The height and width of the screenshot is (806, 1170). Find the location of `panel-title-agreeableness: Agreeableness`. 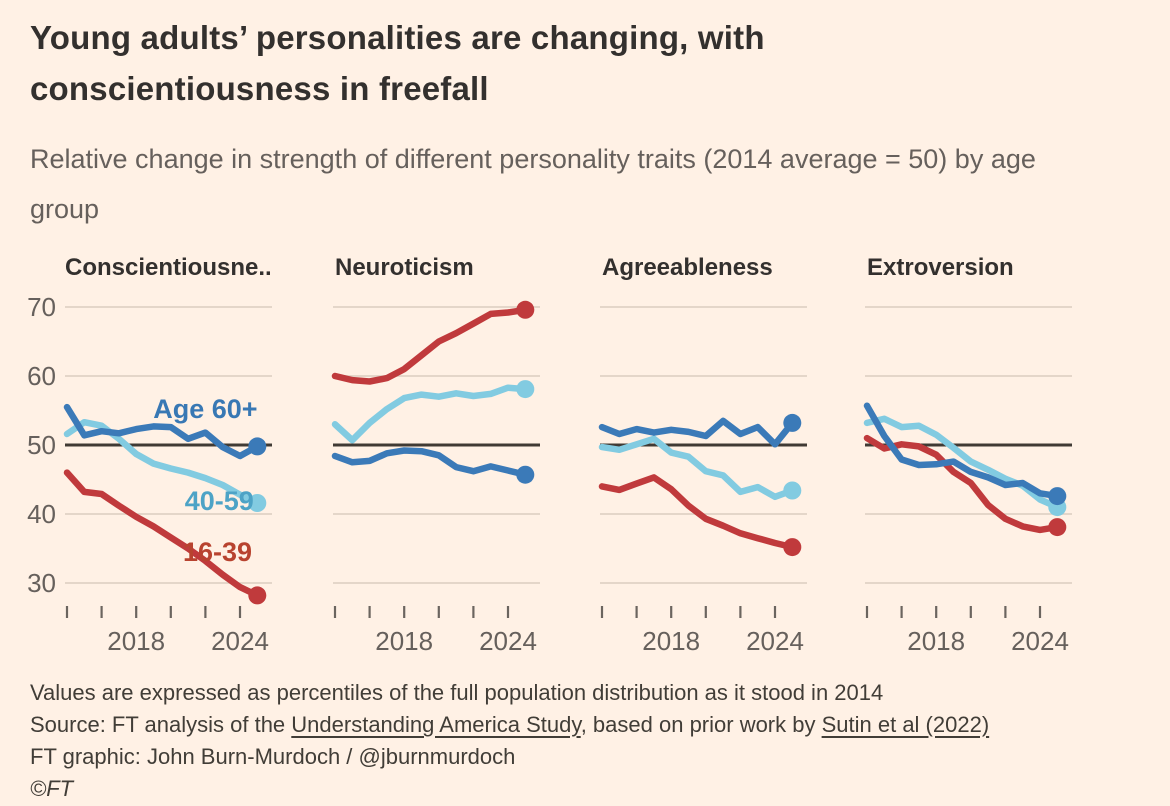

panel-title-agreeableness: Agreeableness is located at coordinates (687, 267).